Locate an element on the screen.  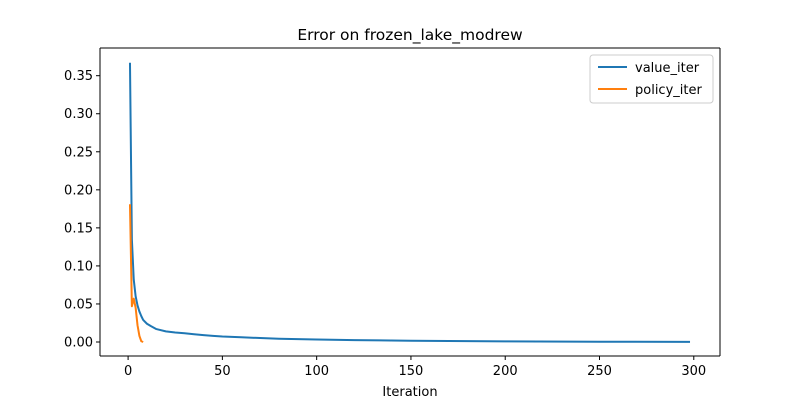
legend-label-policy-iter: policy_iter is located at coordinates (668, 90).